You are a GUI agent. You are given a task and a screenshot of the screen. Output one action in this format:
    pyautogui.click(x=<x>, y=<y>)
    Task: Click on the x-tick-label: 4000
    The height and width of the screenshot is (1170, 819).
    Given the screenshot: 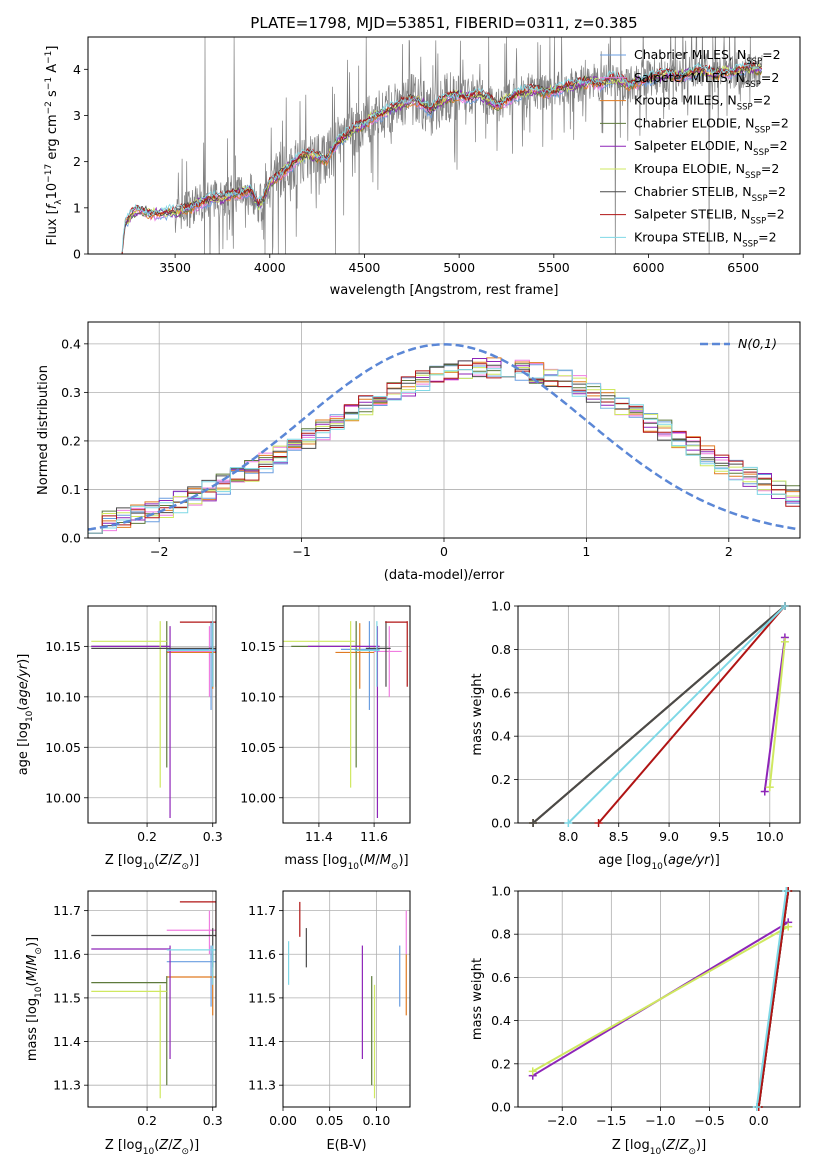 What is the action you would take?
    pyautogui.click(x=270, y=267)
    